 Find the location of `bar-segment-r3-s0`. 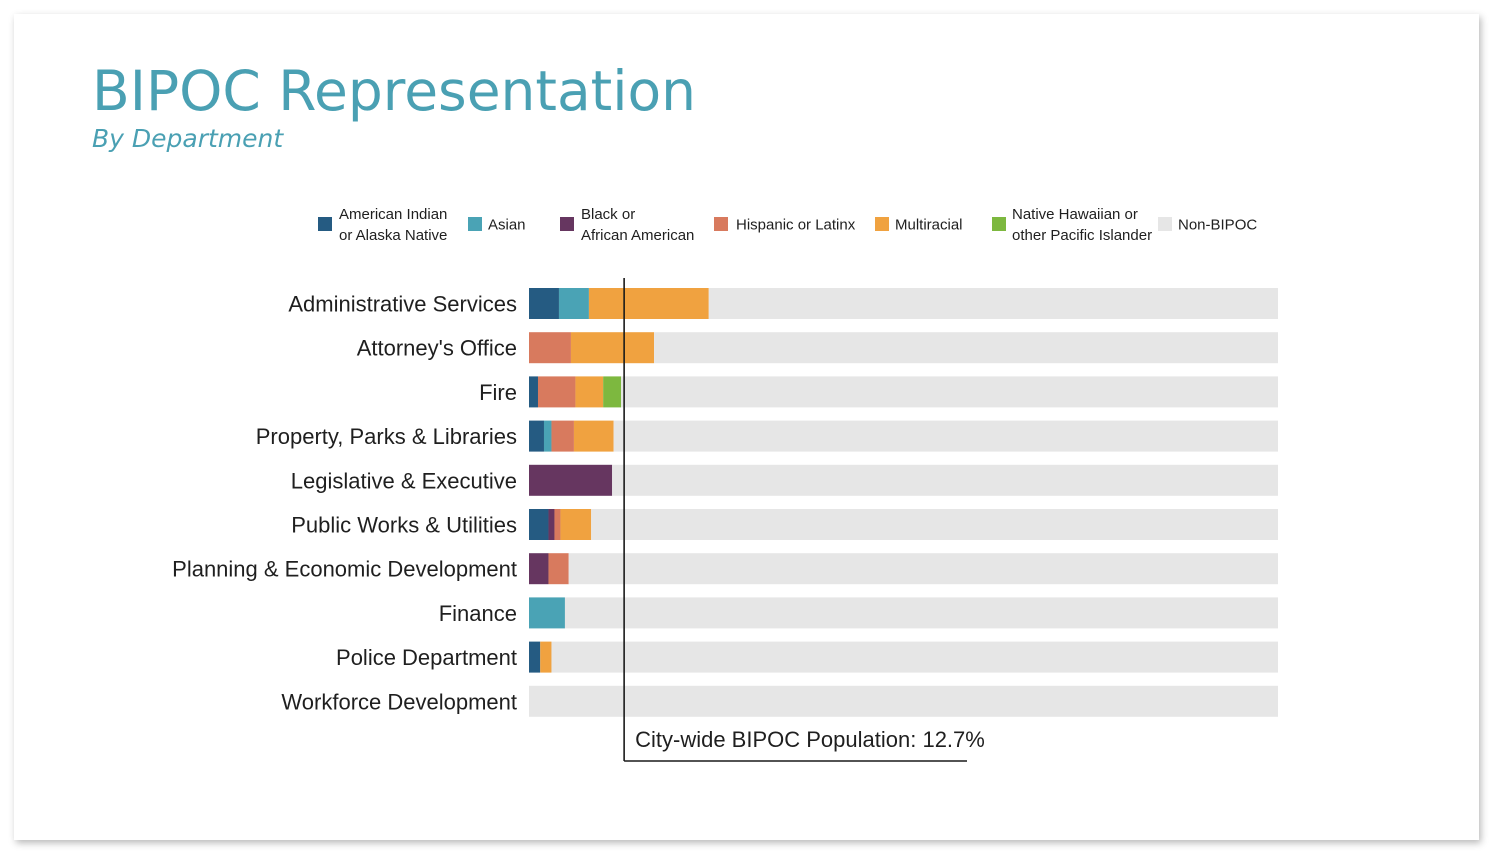

bar-segment-r3-s0 is located at coordinates (536, 436).